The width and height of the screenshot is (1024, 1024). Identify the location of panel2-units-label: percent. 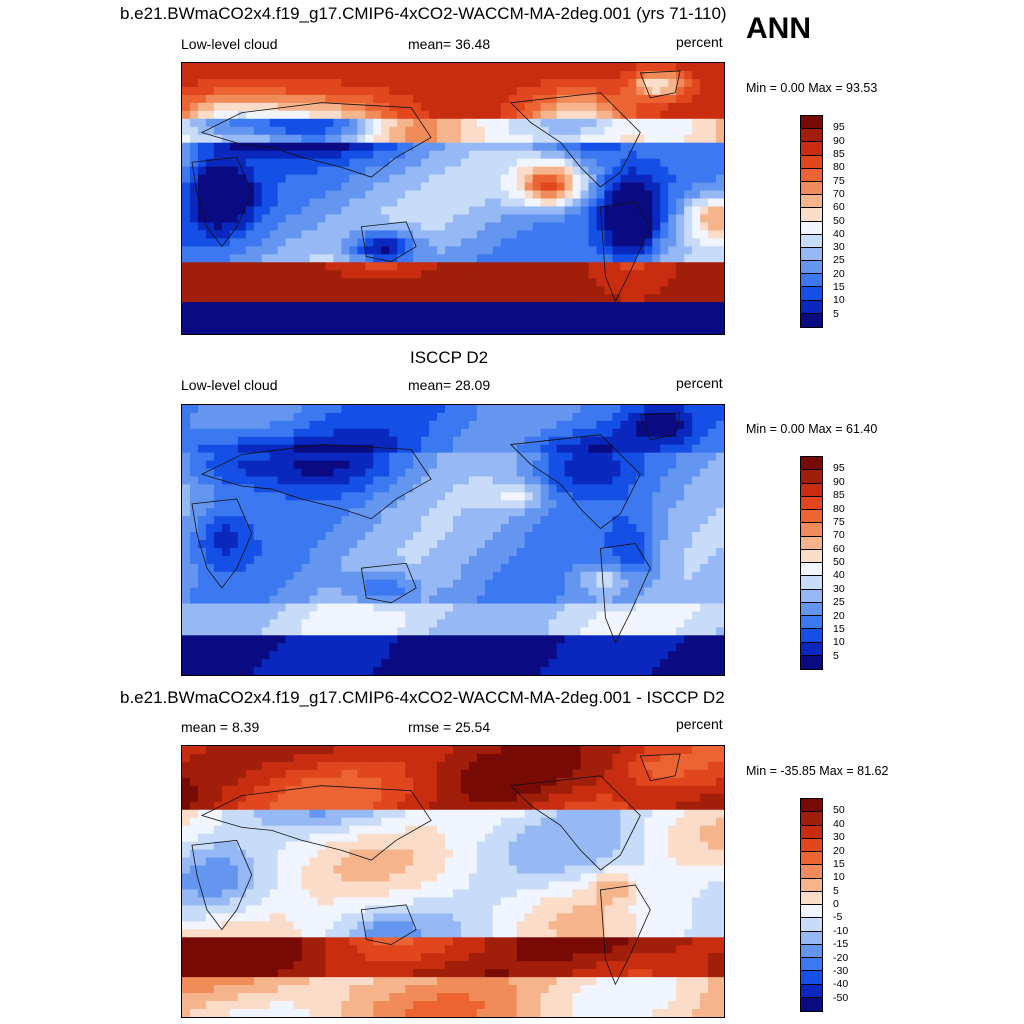
(699, 383).